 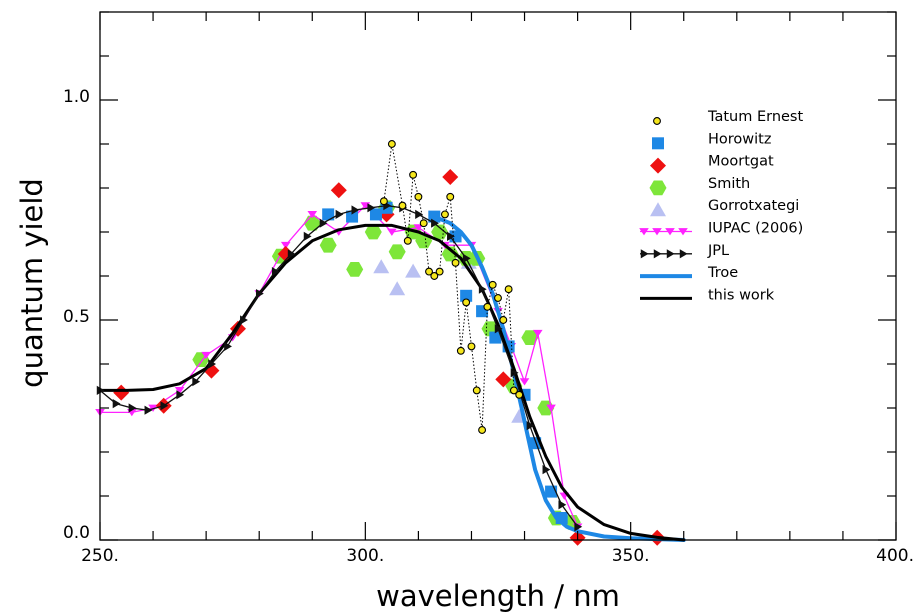 What do you see at coordinates (755, 229) in the screenshot?
I see `legend-label: IUPAC (2006)` at bounding box center [755, 229].